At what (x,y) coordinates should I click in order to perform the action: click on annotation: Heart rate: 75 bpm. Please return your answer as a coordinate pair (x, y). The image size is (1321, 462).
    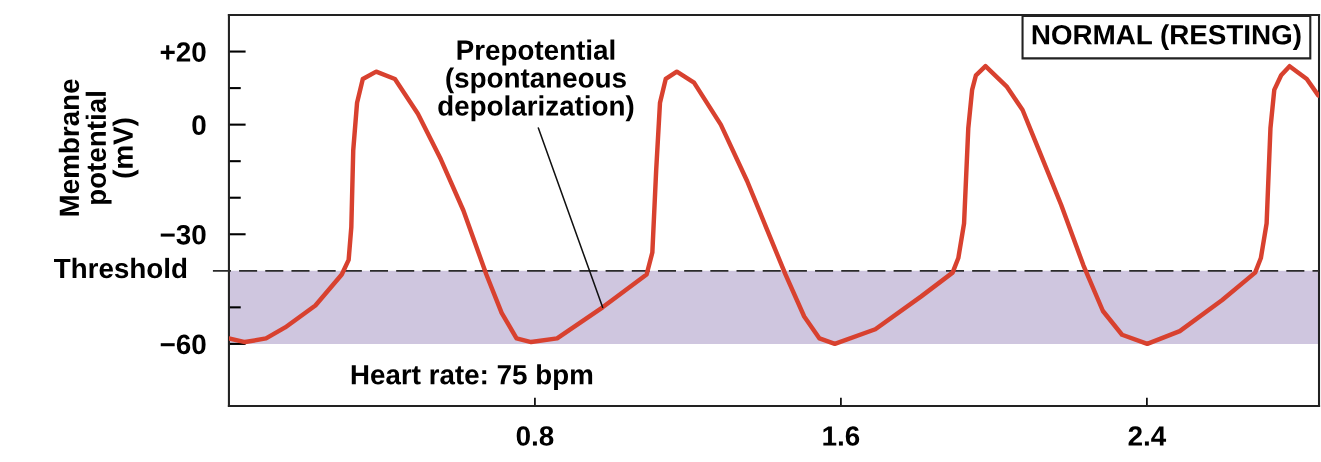
    Looking at the image, I should click on (472, 377).